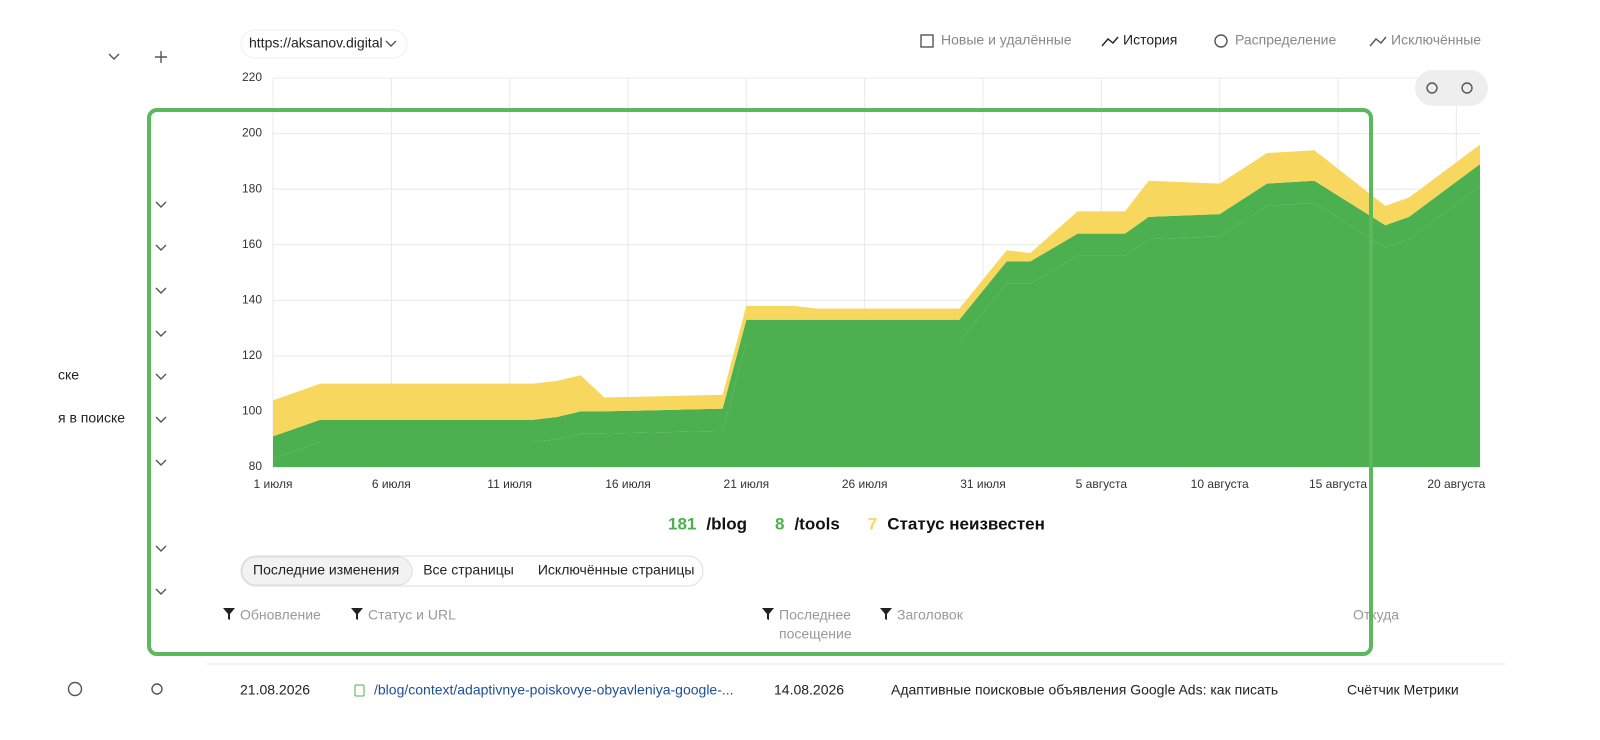 This screenshot has height=740, width=1600. What do you see at coordinates (1006, 40) in the screenshot?
I see `nav-item: Новые и удалённые` at bounding box center [1006, 40].